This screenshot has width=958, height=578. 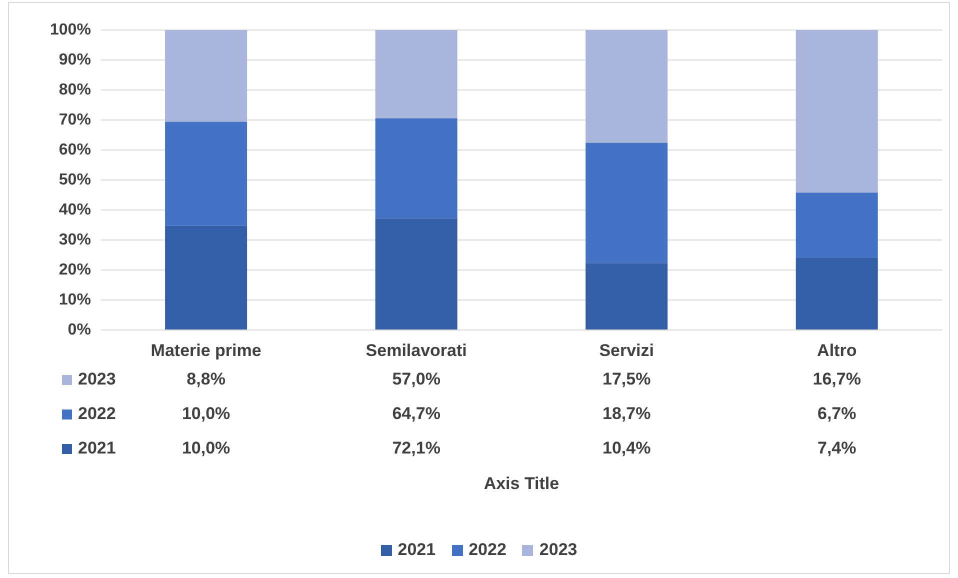 I want to click on legend-label: 2022, so click(x=97, y=414).